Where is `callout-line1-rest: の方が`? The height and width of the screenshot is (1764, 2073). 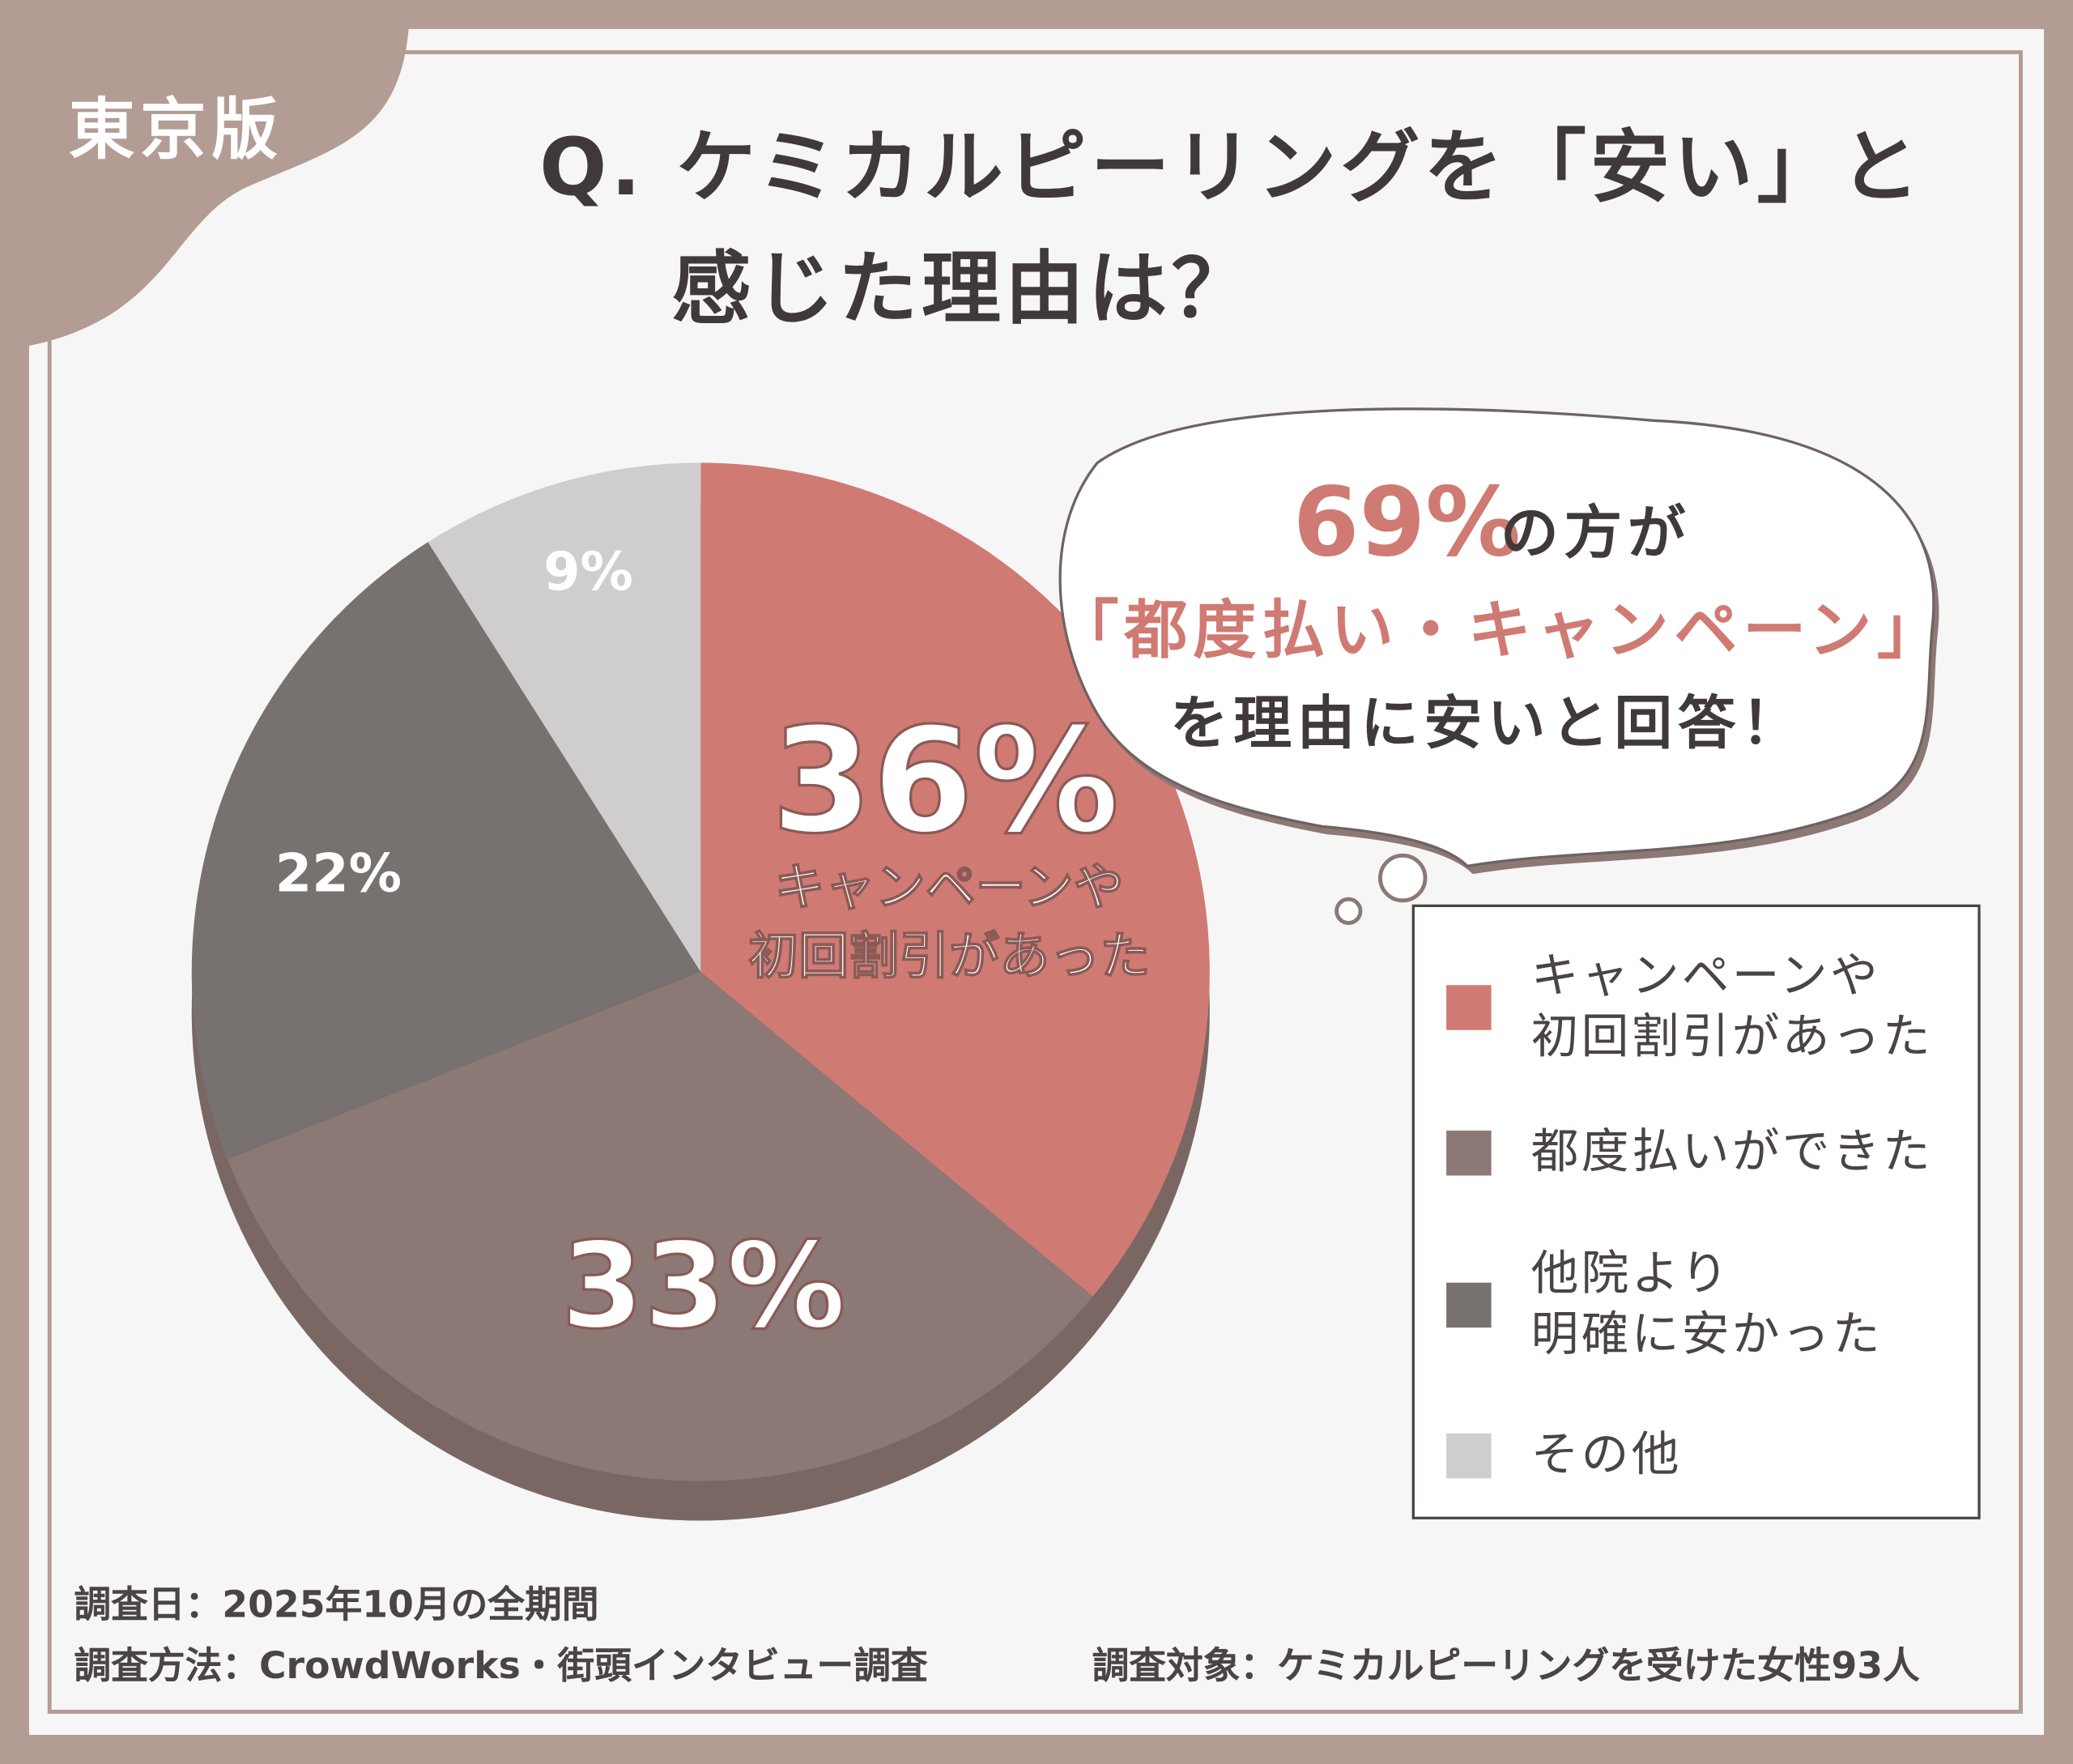 callout-line1-rest: の方が is located at coordinates (1595, 532).